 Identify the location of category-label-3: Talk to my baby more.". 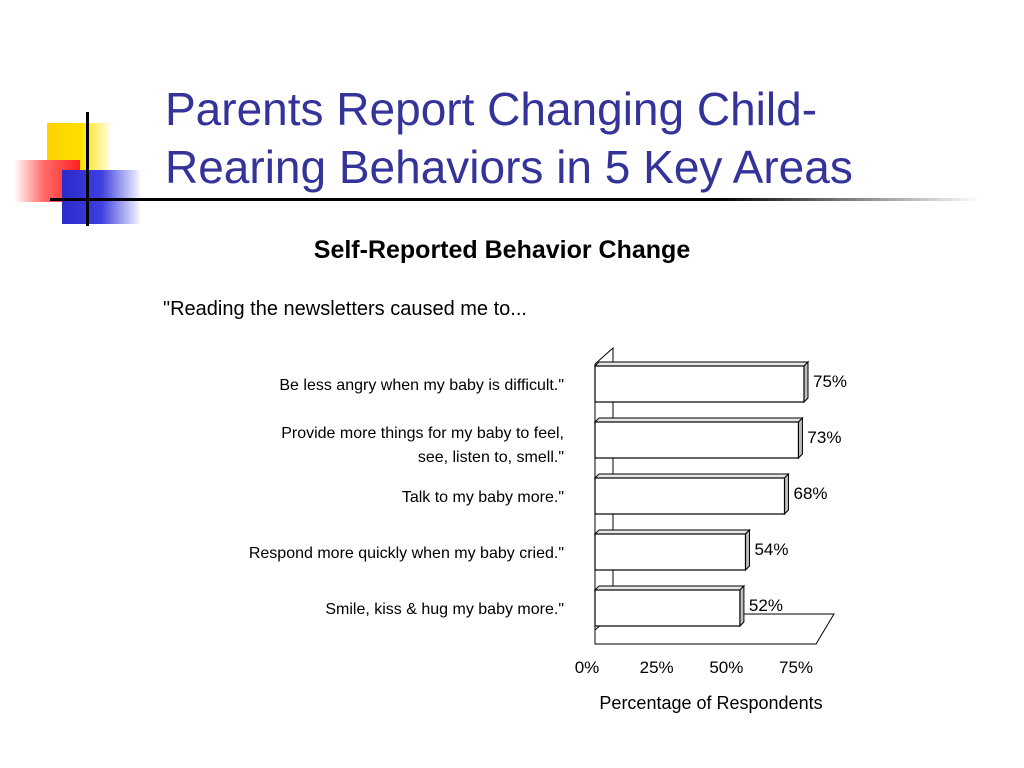
(482, 497).